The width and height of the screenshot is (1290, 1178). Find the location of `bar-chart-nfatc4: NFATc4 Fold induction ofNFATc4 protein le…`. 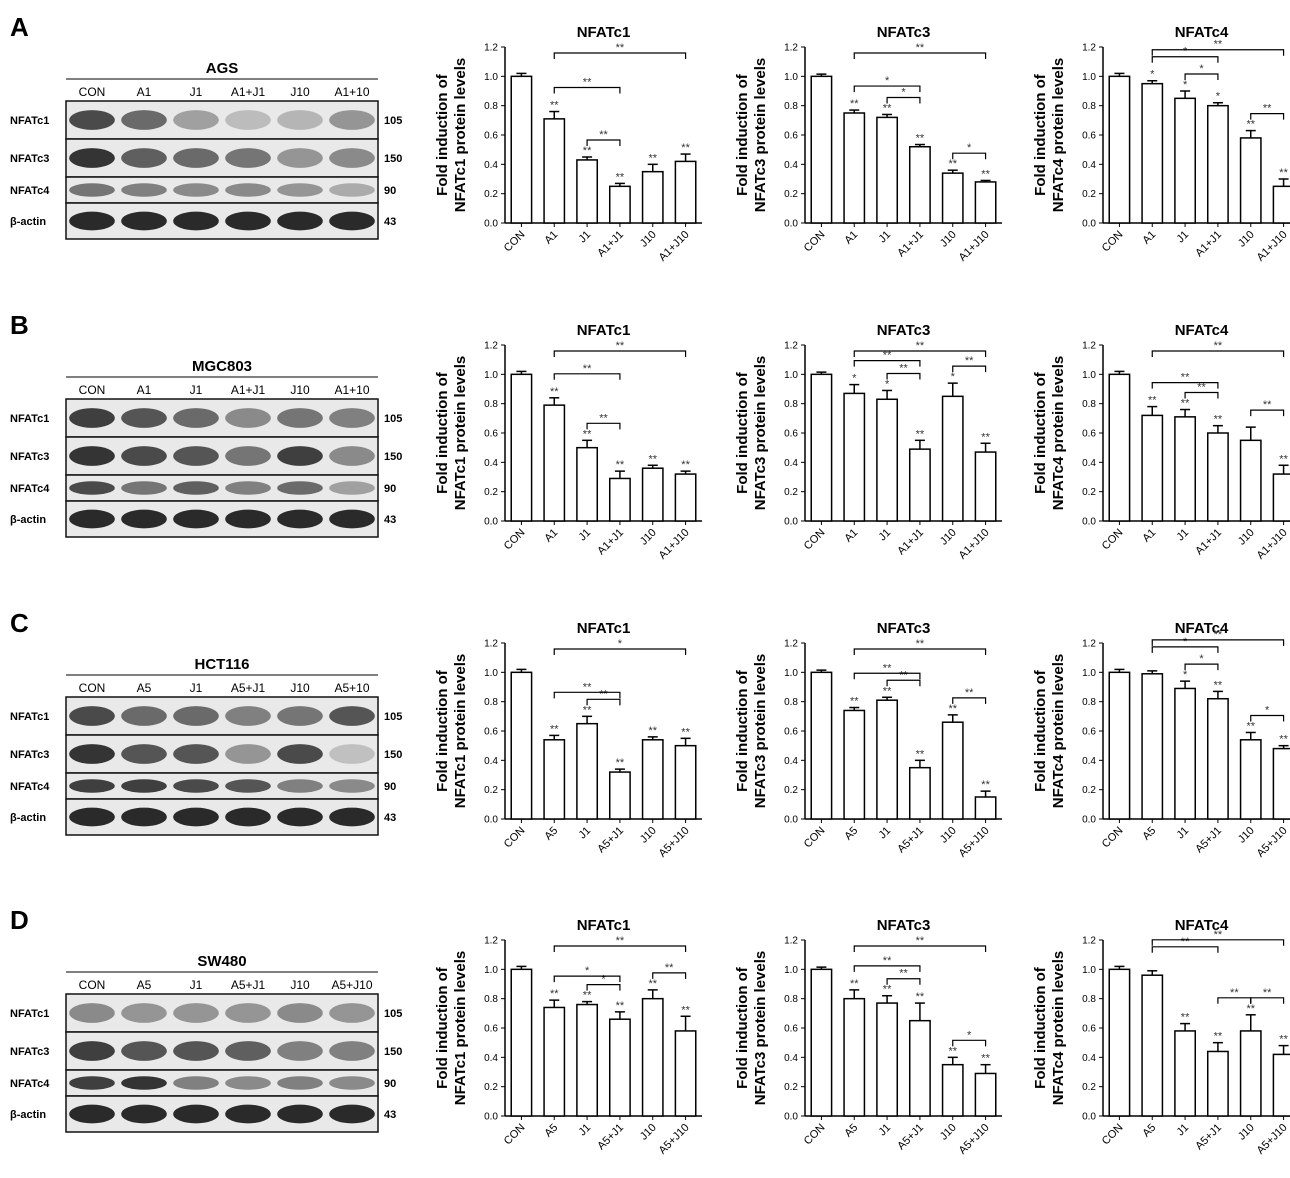

bar-chart-nfatc4: NFATc4 Fold induction ofNFATc4 protein le… is located at coordinates (1161, 144).